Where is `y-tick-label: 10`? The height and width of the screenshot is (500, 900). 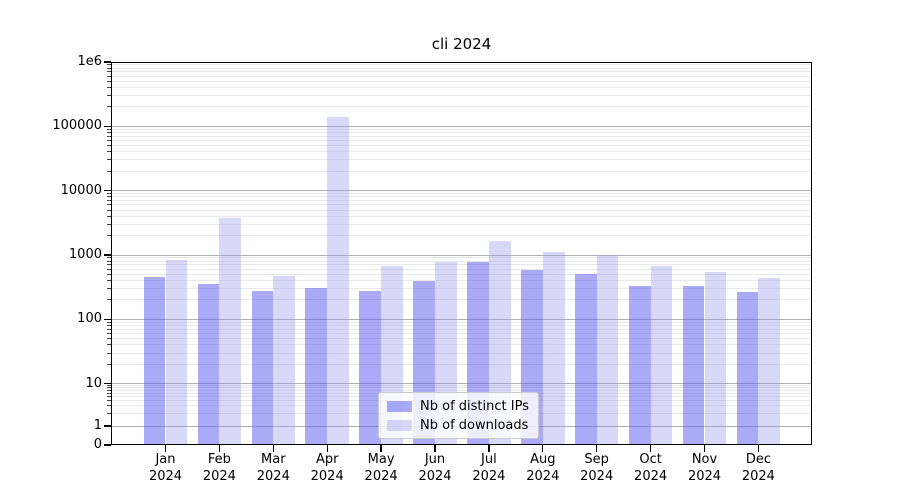
y-tick-label: 10 is located at coordinates (93, 383).